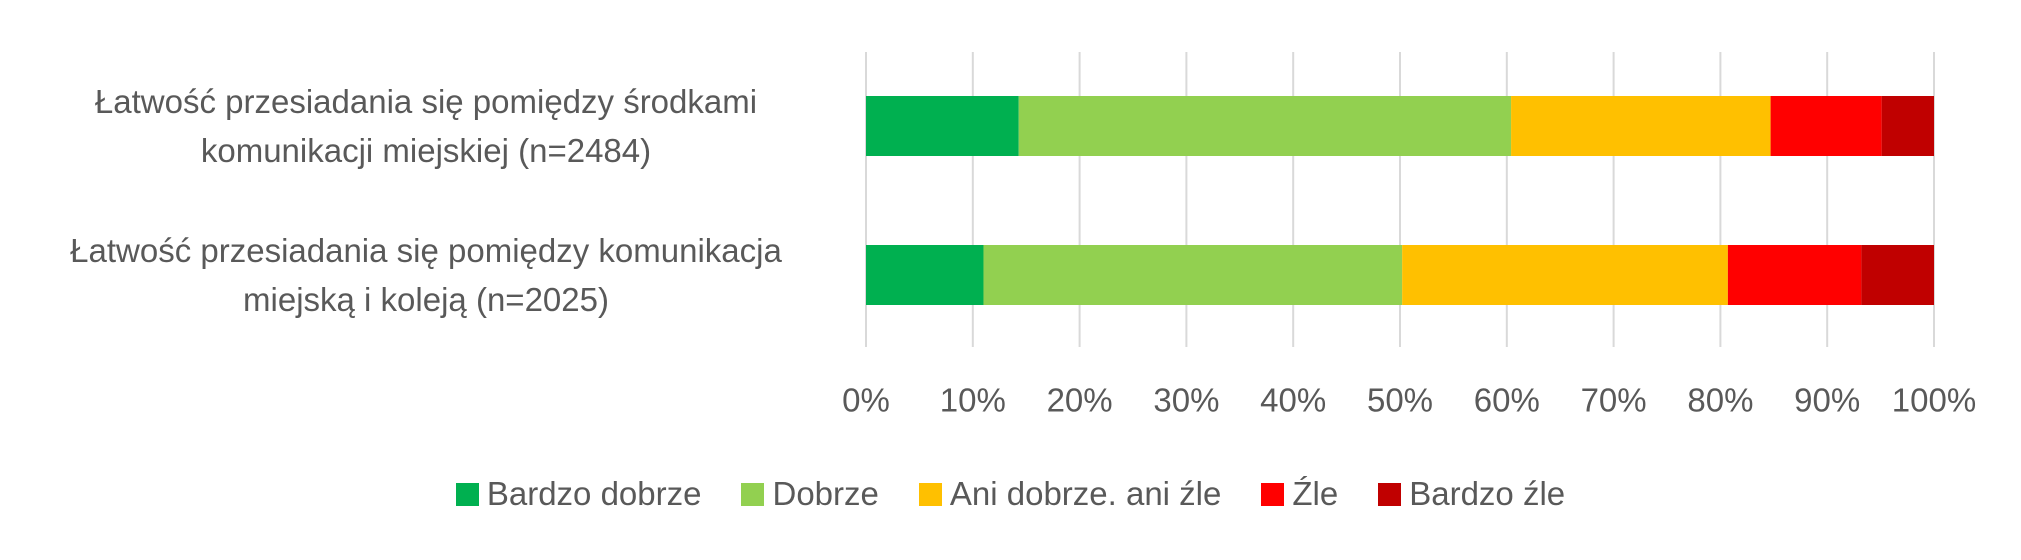 The height and width of the screenshot is (560, 2021). What do you see at coordinates (973, 400) in the screenshot?
I see `x-tick-label: 10%` at bounding box center [973, 400].